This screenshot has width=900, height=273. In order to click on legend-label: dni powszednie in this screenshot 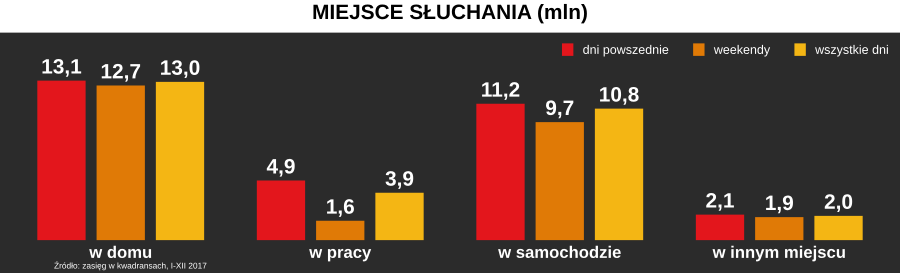, I will do `click(625, 50)`.